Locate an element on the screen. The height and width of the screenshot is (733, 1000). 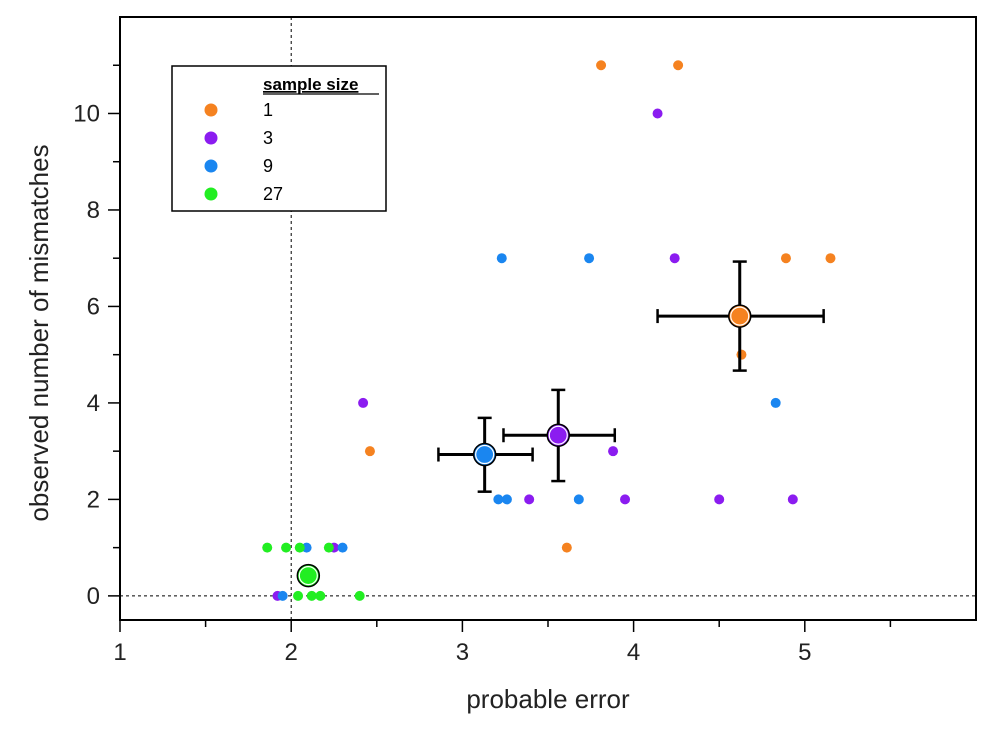
legend-title: sample size is located at coordinates (310, 84).